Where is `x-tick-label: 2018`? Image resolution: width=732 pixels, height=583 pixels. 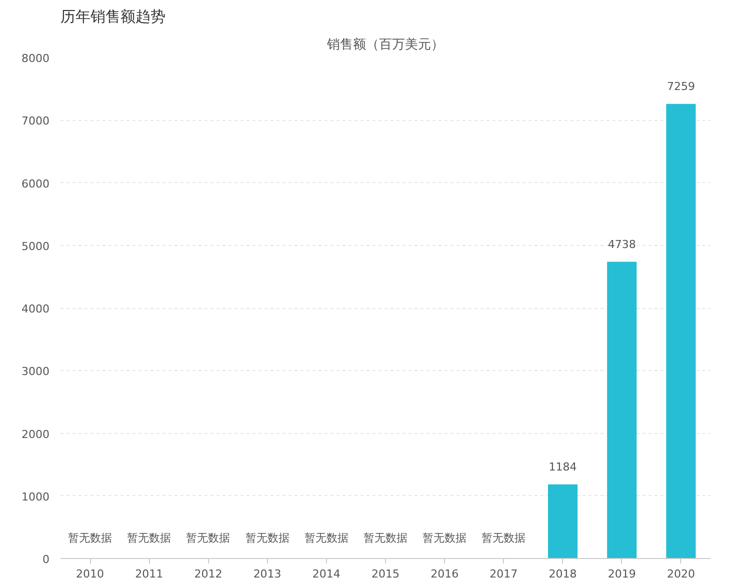
x-tick-label: 2018 is located at coordinates (562, 574).